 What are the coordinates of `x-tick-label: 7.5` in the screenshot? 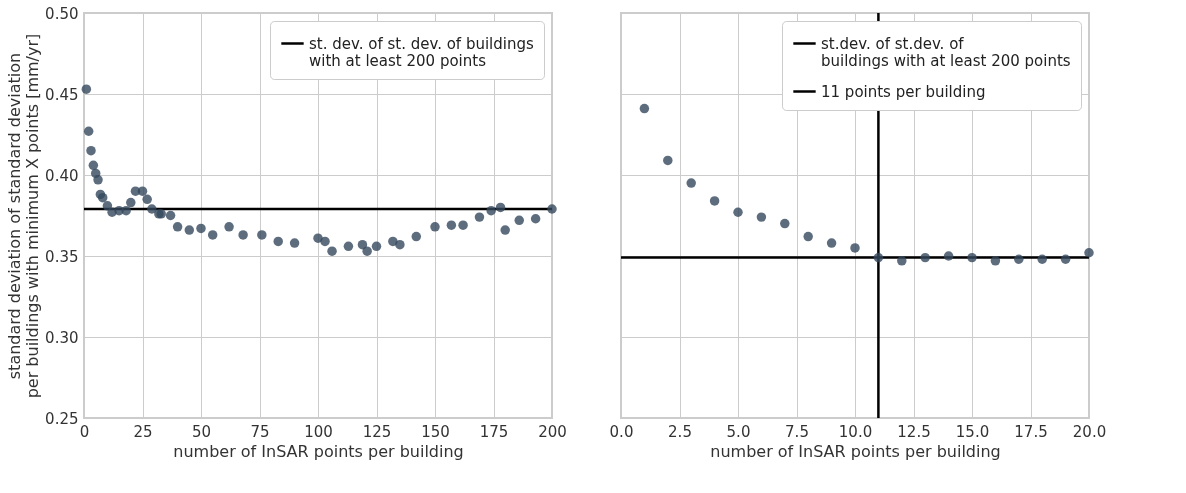 It's located at (797, 431).